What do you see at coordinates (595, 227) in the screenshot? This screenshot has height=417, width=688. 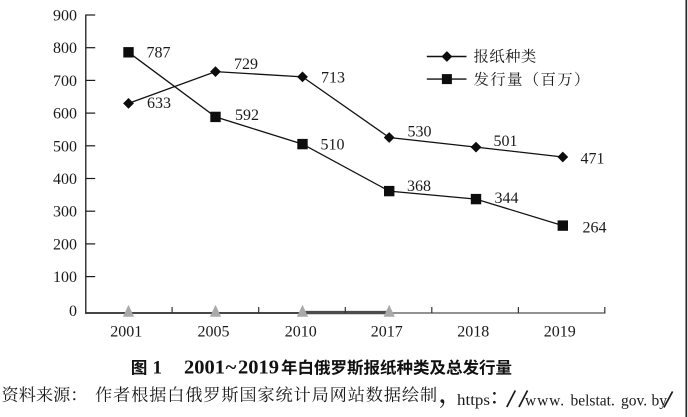 I see `svg-text: 264` at bounding box center [595, 227].